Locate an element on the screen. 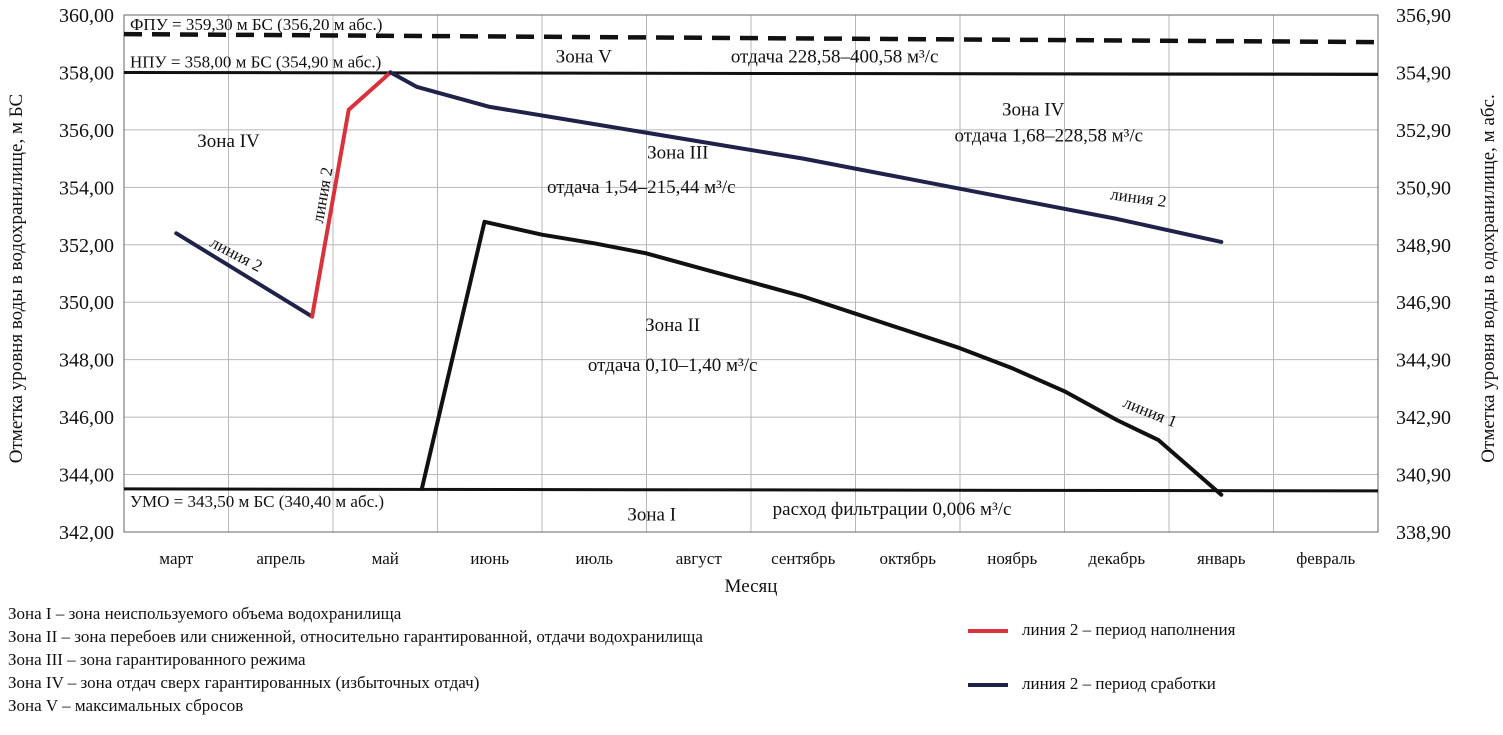 The image size is (1503, 735). x-tick-label: июль is located at coordinates (594, 558).